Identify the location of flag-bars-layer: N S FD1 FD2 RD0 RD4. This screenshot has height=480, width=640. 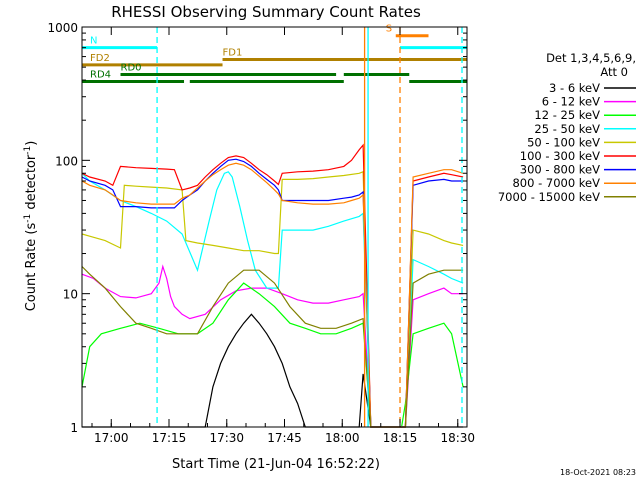
(274, 54).